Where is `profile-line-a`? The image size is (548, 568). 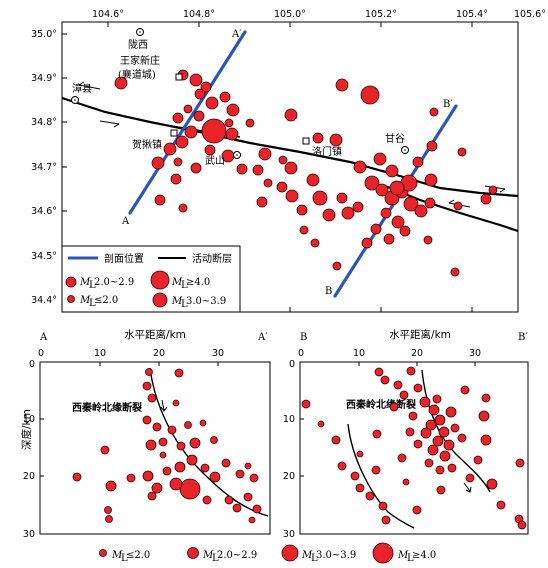 profile-line-a is located at coordinates (187, 122).